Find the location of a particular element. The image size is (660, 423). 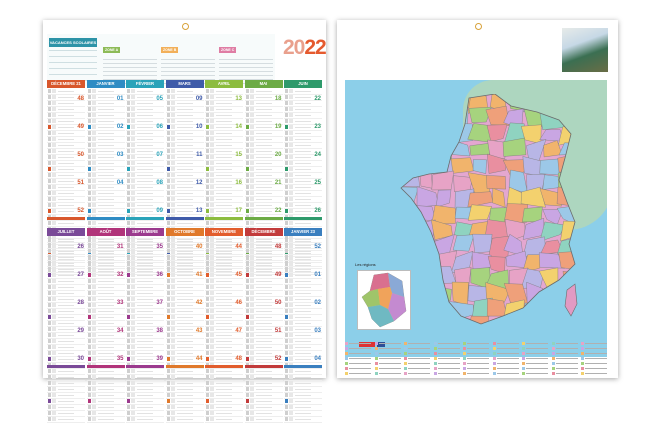

month-column: JANVIER 01 02 03 04 is located at coordinates (105, 177).